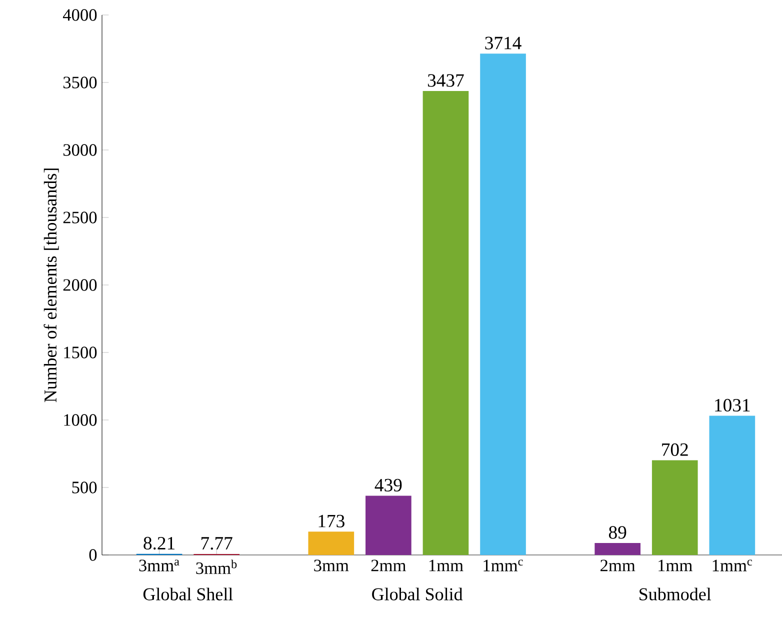 Image resolution: width=782 pixels, height=623 pixels. What do you see at coordinates (503, 43) in the screenshot?
I see `data-label: 3714` at bounding box center [503, 43].